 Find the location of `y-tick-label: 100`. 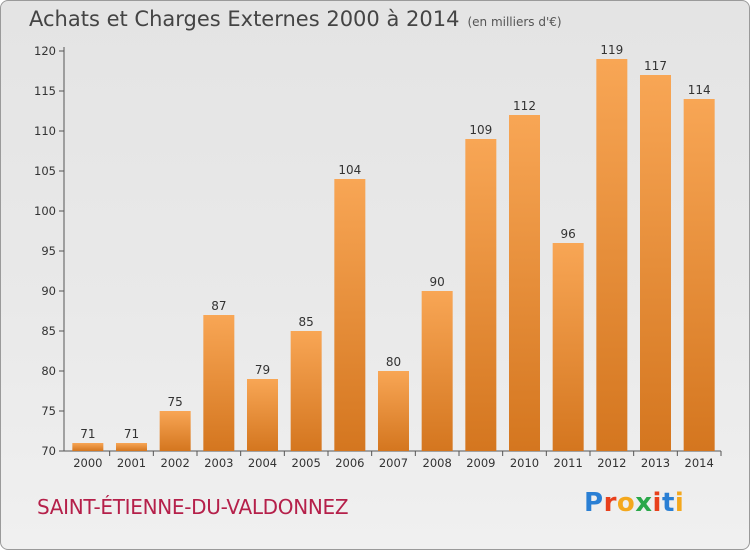

y-tick-label: 100 is located at coordinates (45, 211).